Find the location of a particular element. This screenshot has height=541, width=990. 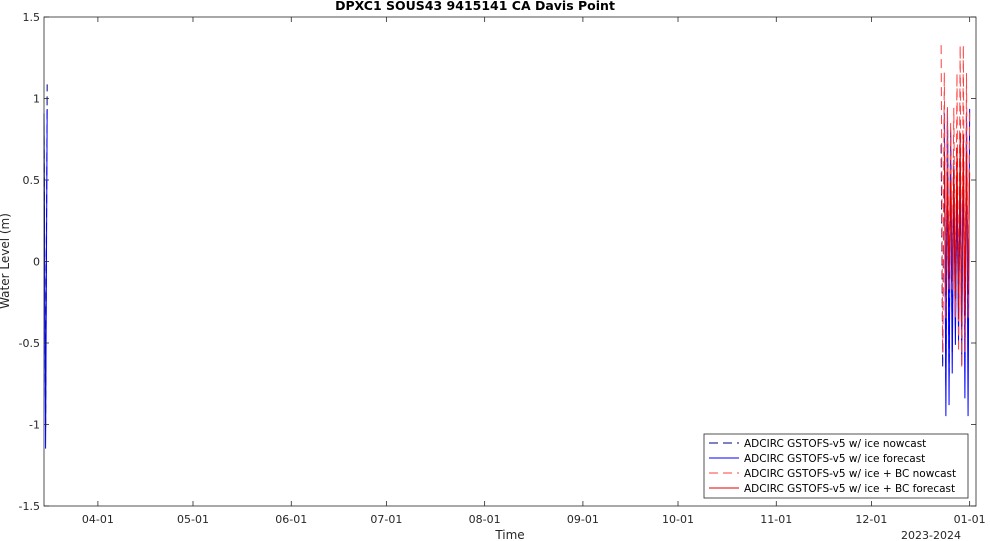

legend-label-ice-forecast: ADCIRC GSTOFS-v5 w/ ice forecast is located at coordinates (834, 459).